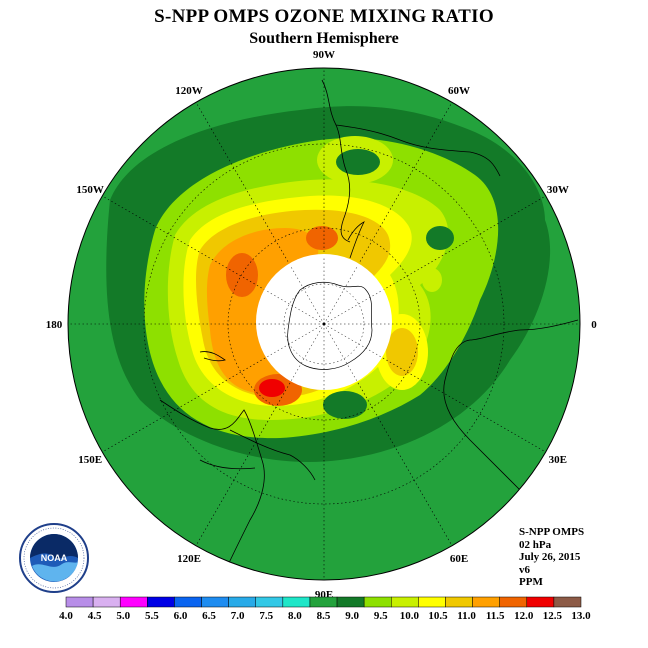 The image size is (648, 648). What do you see at coordinates (54, 325) in the screenshot?
I see `longitude-label: 180` at bounding box center [54, 325].